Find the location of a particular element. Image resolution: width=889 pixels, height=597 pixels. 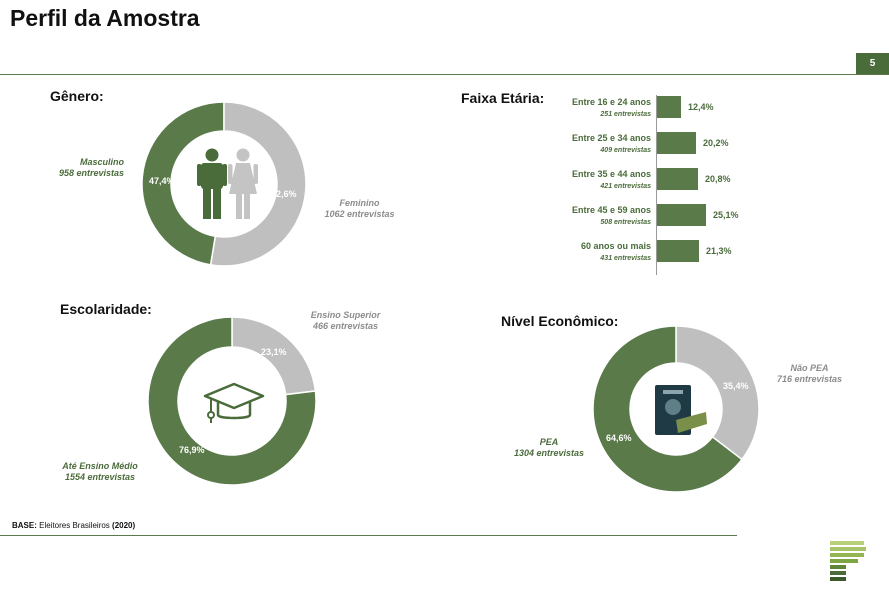

pea-label: PEA 1304 entrevistas is located at coordinates (549, 448).